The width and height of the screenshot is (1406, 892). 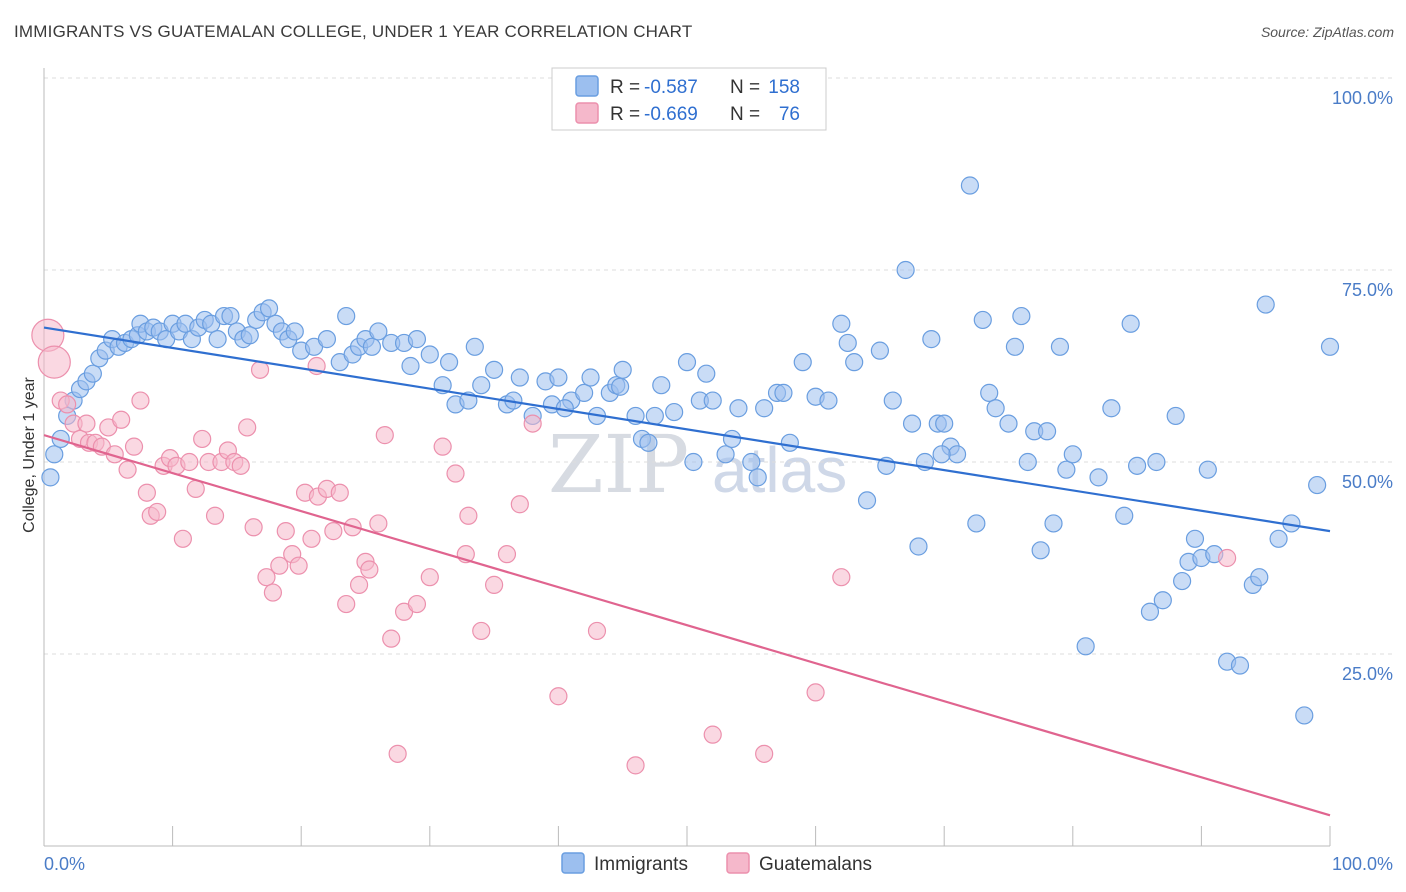 What do you see at coordinates (641, 864) in the screenshot?
I see `bottom-legend-label-immigrants: Immigrants` at bounding box center [641, 864].